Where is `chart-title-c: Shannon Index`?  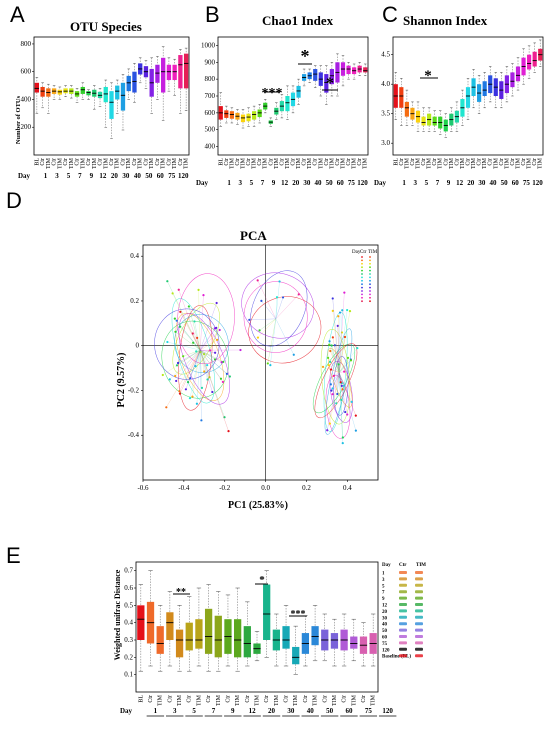
chart-title-c: Shannon Index is located at coordinates (445, 20).